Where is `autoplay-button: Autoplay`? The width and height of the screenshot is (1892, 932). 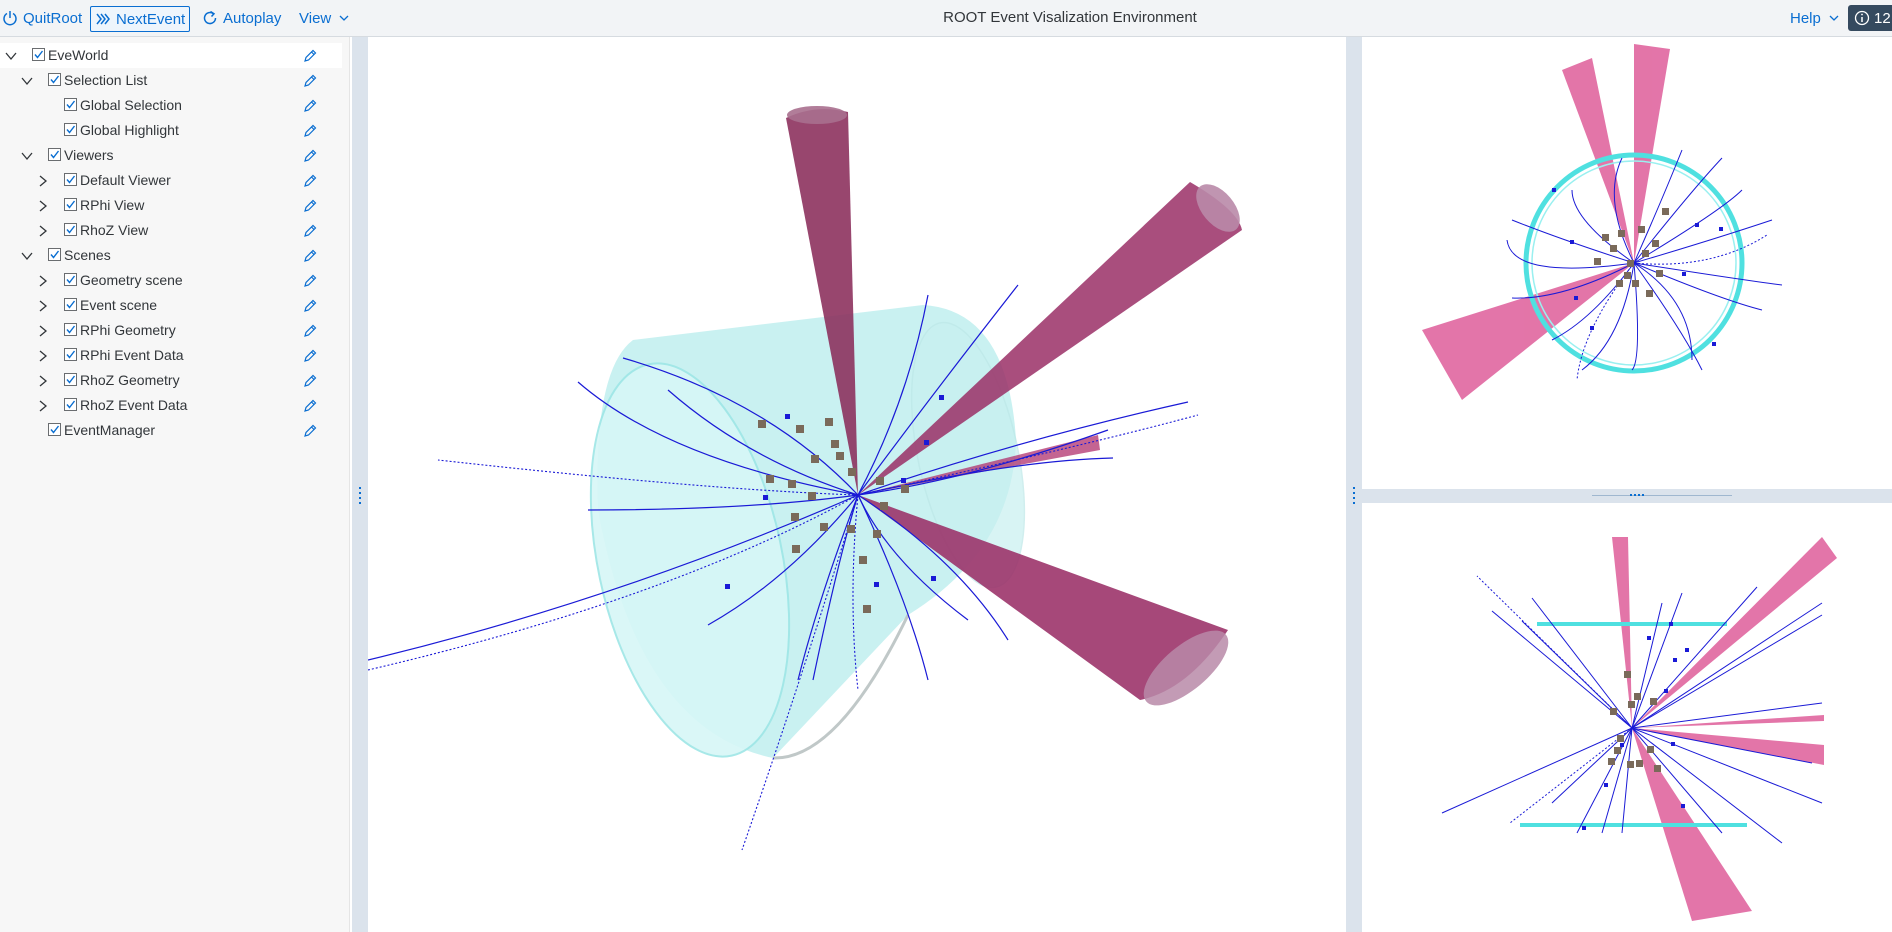 autoplay-button: Autoplay is located at coordinates (241, 18).